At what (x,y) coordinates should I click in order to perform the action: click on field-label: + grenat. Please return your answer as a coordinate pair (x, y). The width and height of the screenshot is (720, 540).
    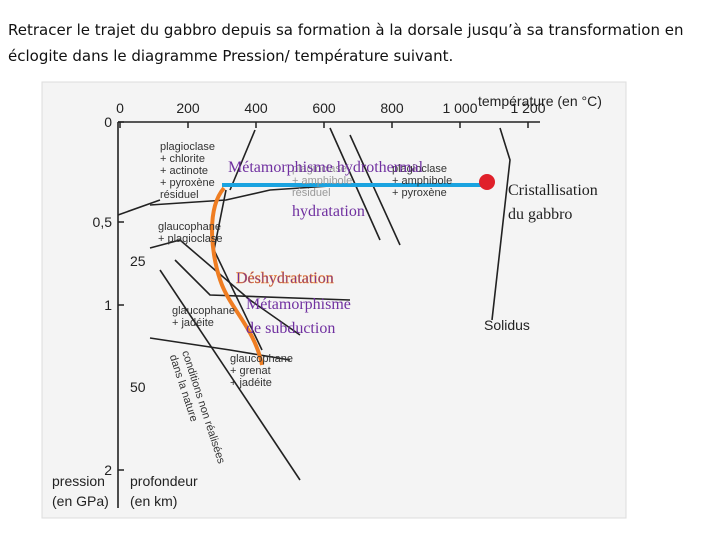
    Looking at the image, I should click on (250, 371).